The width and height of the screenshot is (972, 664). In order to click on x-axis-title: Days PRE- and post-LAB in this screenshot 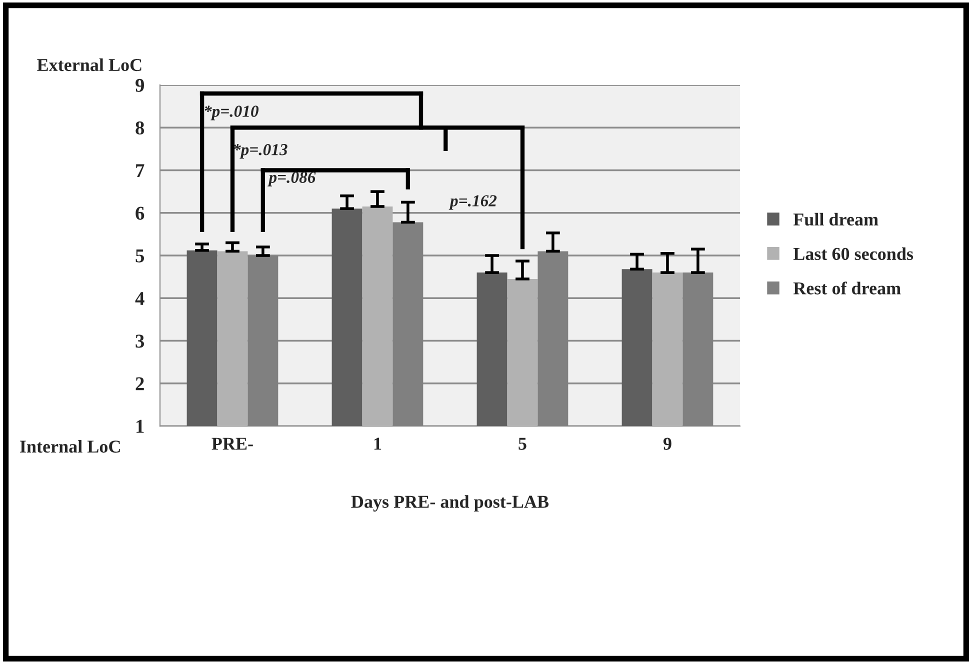, I will do `click(450, 503)`.